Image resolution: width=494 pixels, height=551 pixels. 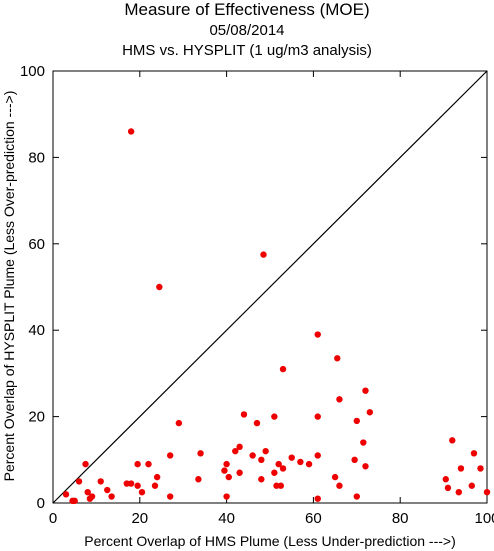 What do you see at coordinates (139, 518) in the screenshot?
I see `x-tick-label: 20` at bounding box center [139, 518].